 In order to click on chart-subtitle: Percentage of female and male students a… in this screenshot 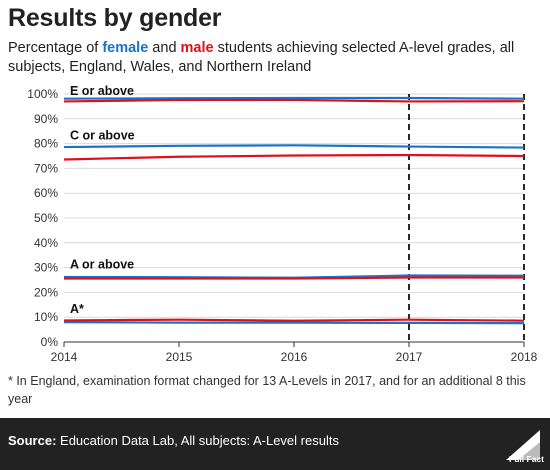, I will do `click(275, 58)`.